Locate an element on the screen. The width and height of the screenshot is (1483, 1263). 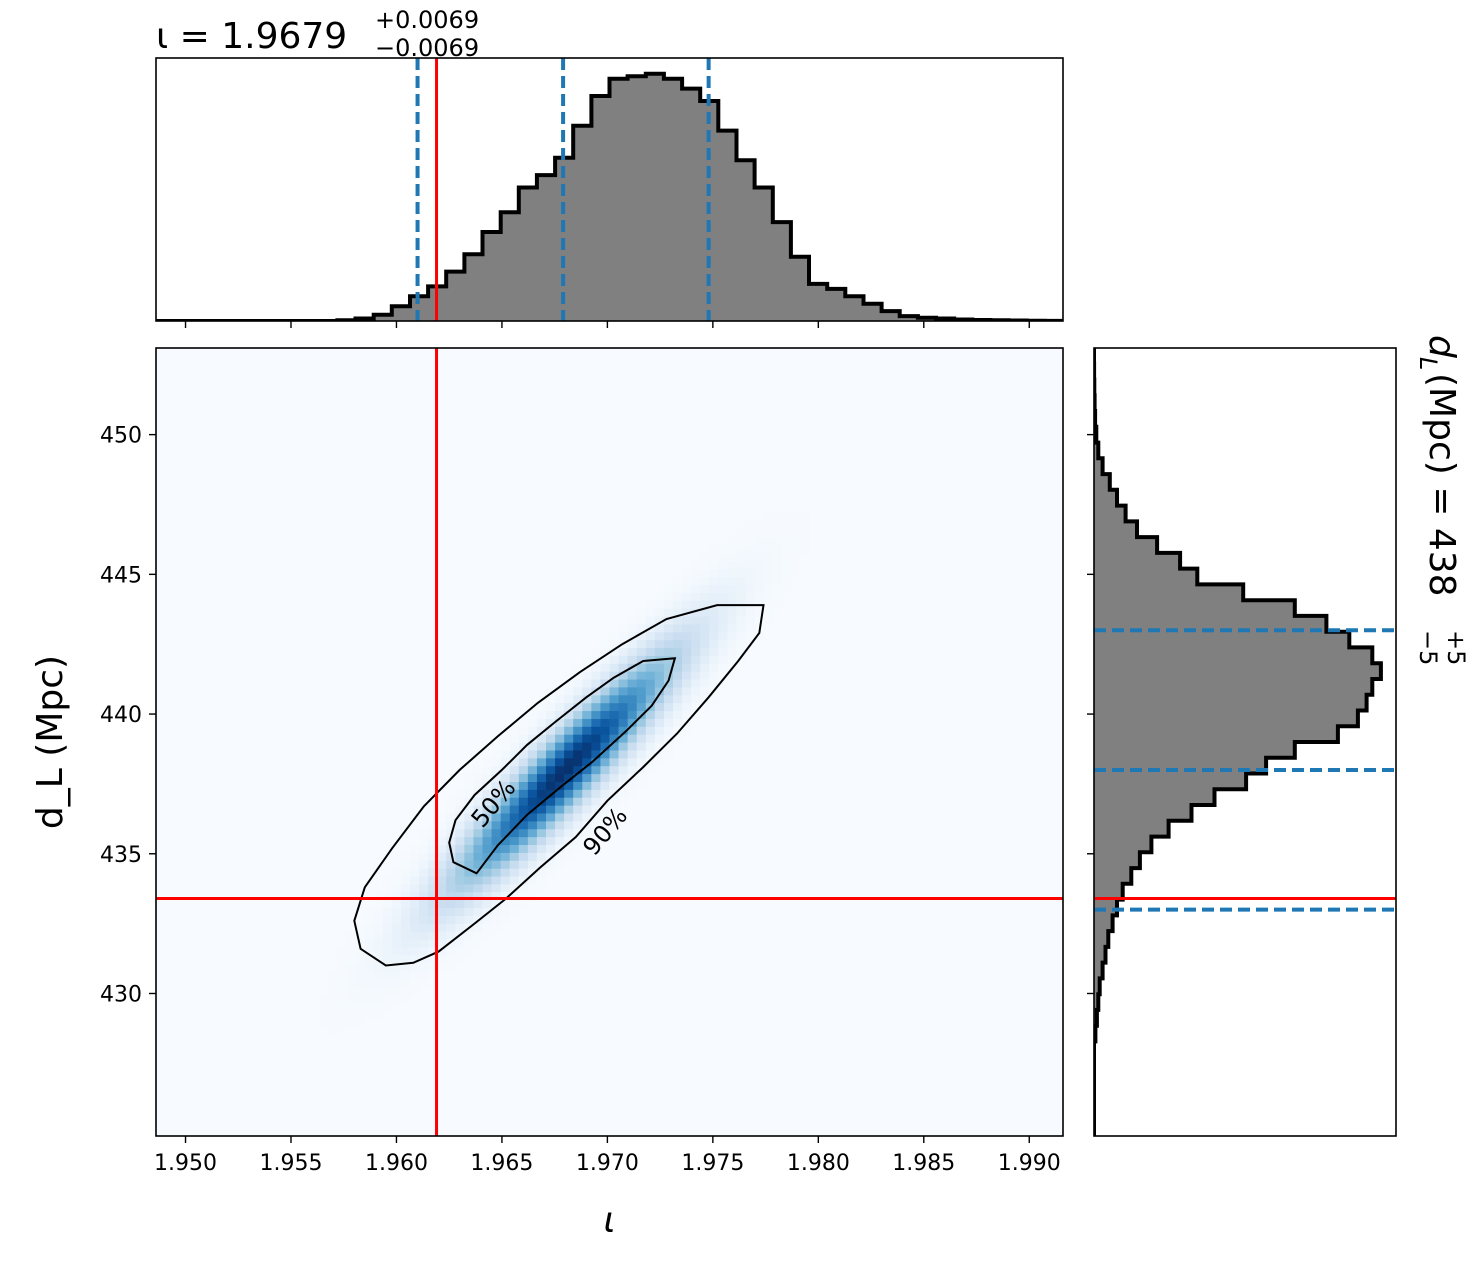
y-tick-label: 440 is located at coordinates (121, 715).